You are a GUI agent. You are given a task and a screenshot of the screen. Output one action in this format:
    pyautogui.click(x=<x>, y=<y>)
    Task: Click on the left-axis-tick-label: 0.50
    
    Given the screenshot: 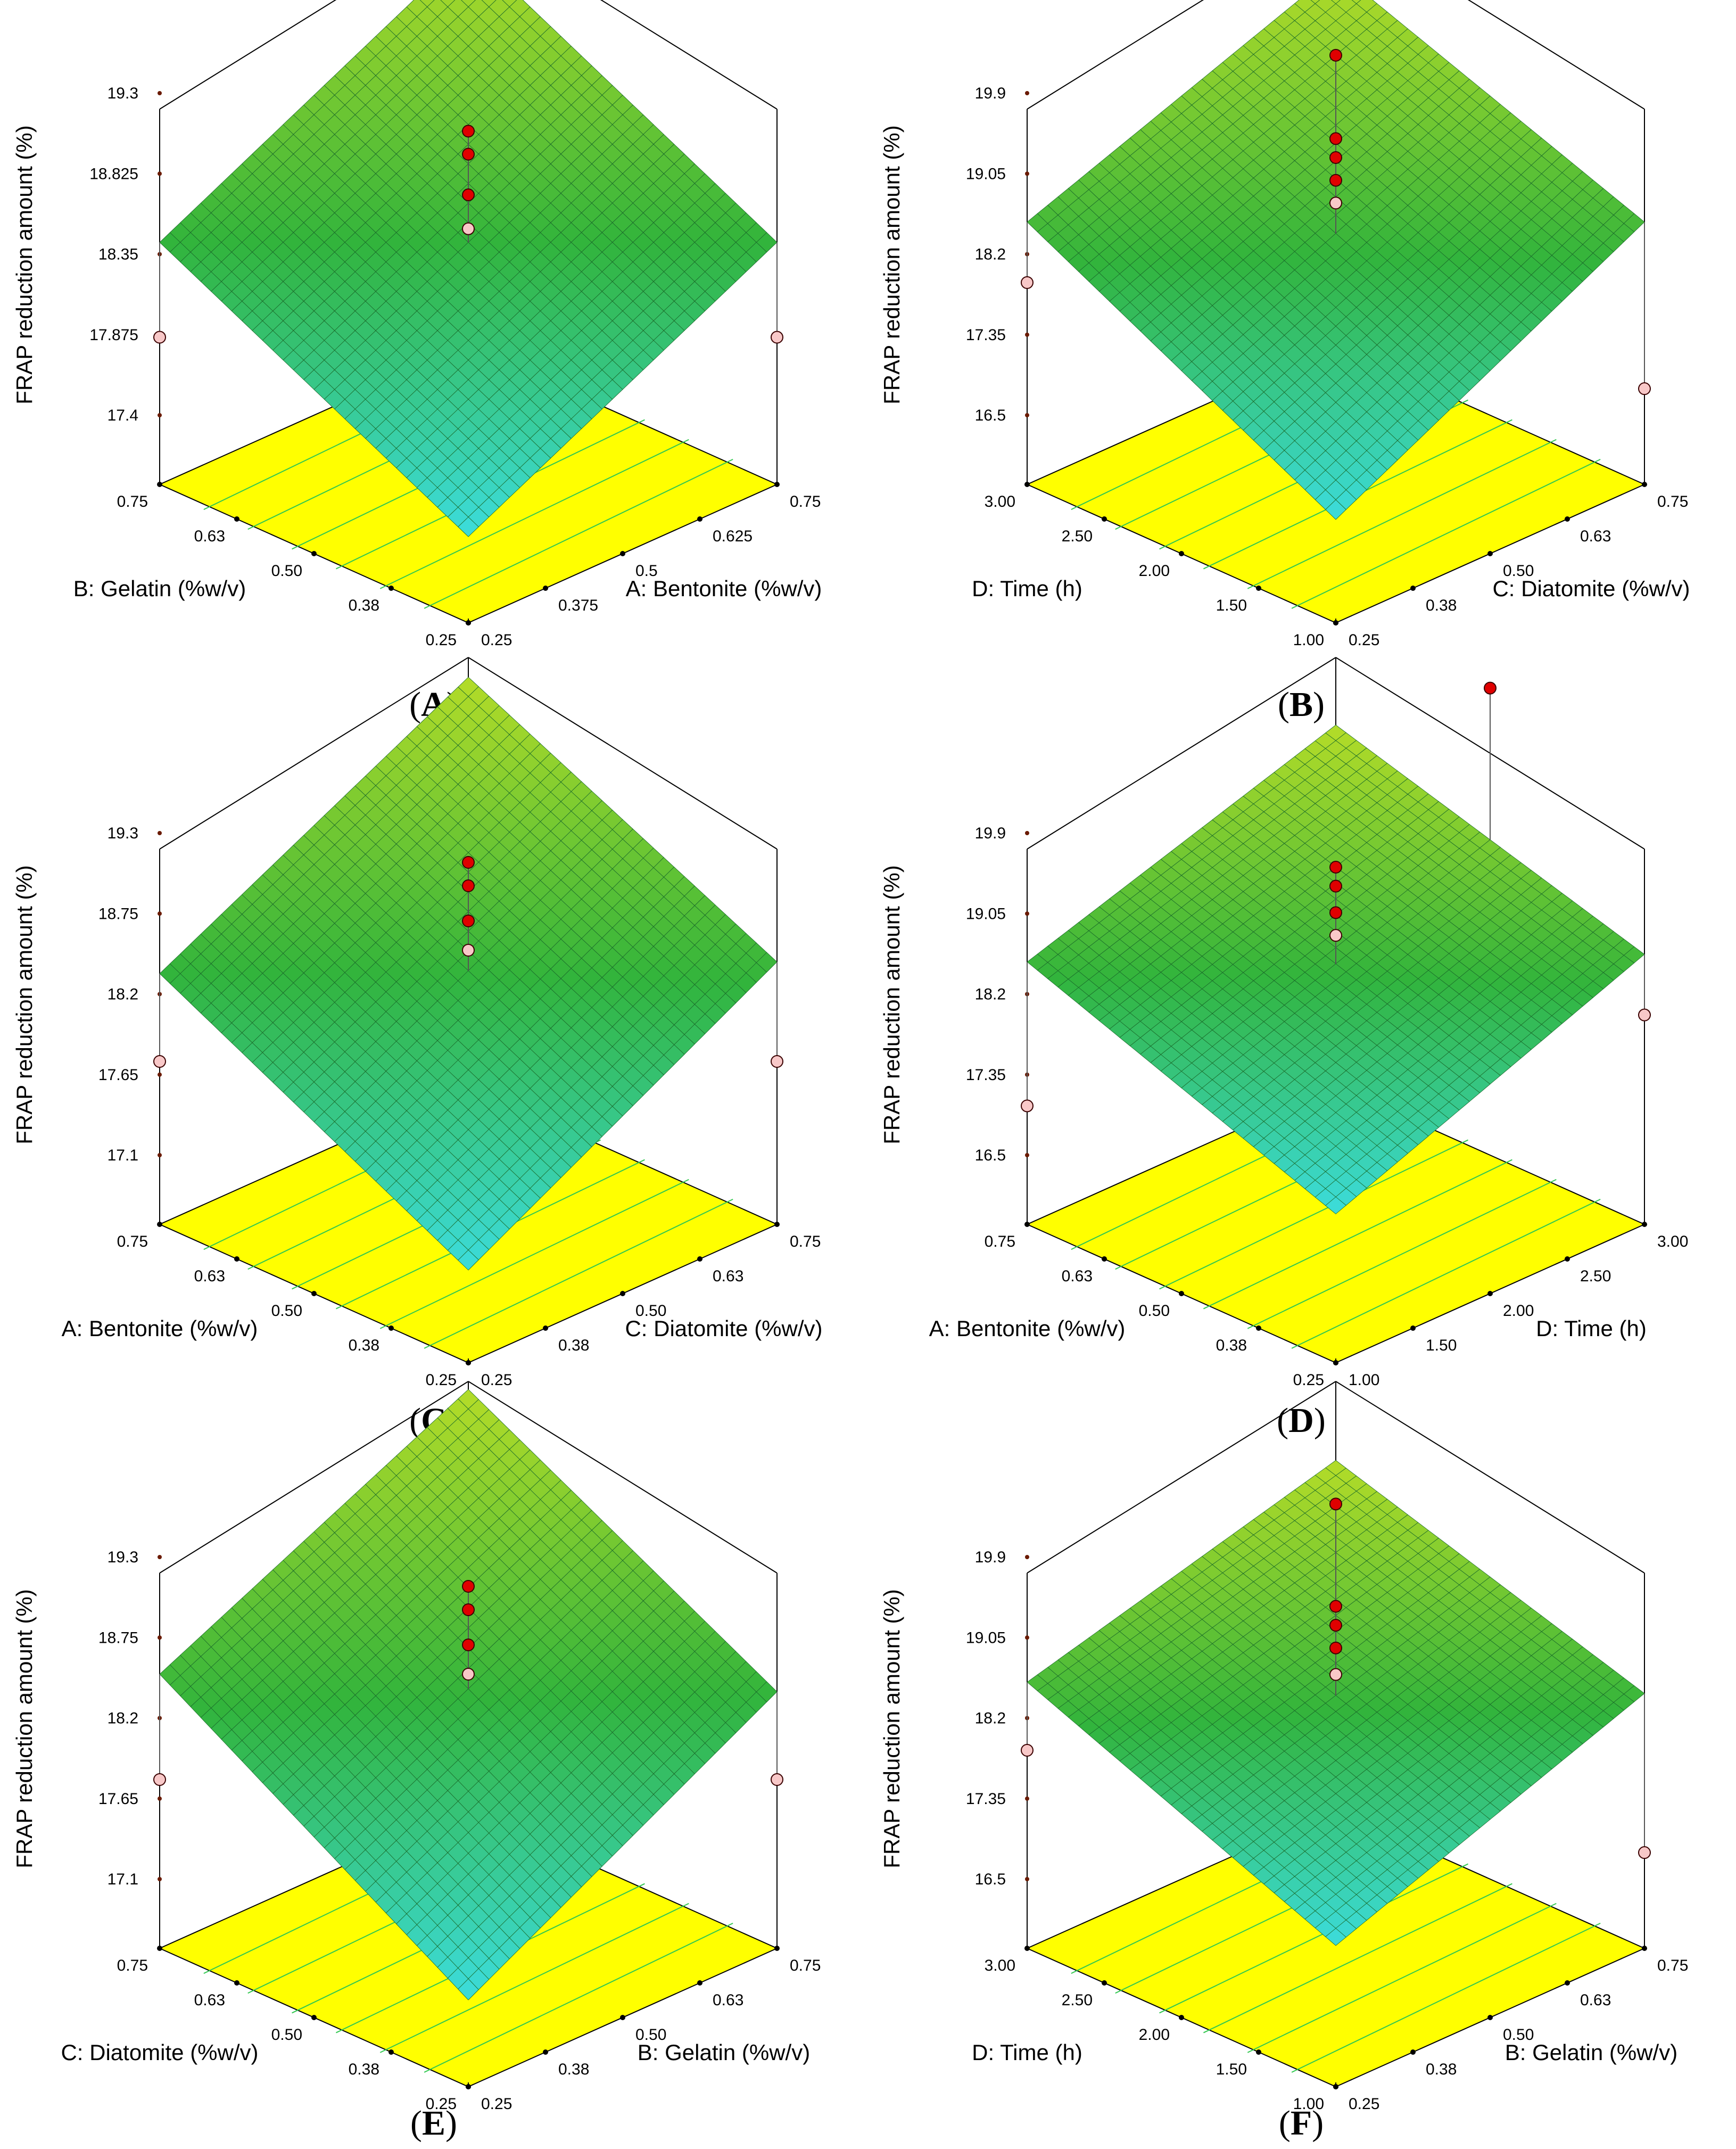 What is the action you would take?
    pyautogui.click(x=1154, y=1311)
    